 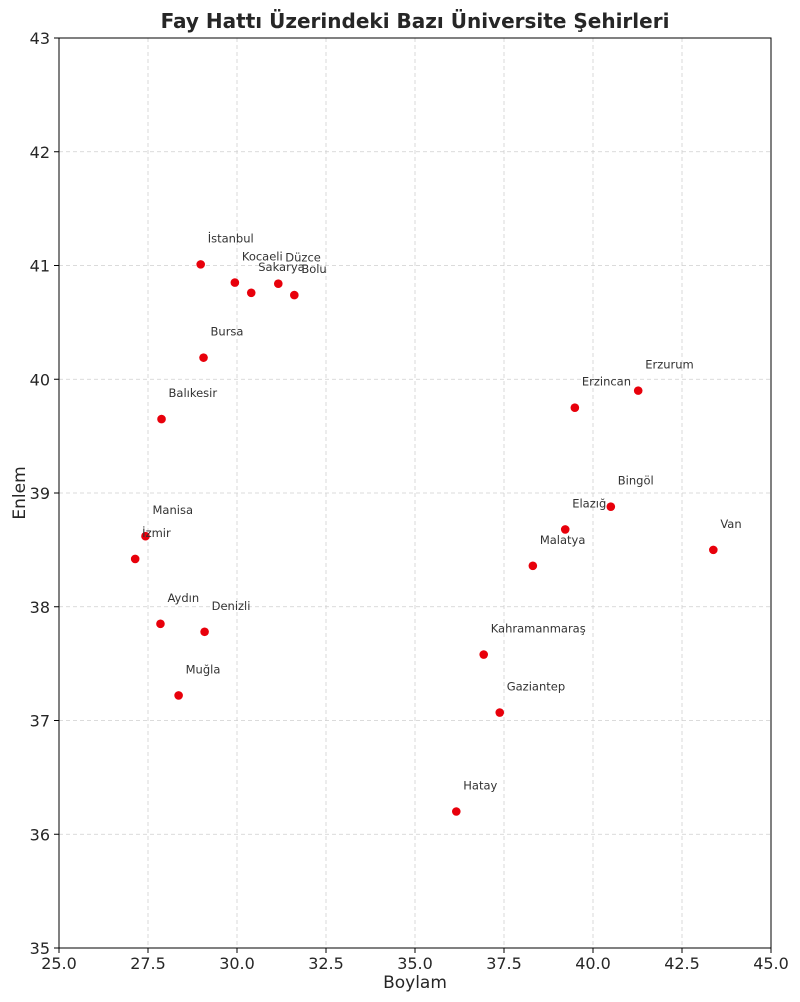 I want to click on y-tick-label: 39, so click(x=40, y=493).